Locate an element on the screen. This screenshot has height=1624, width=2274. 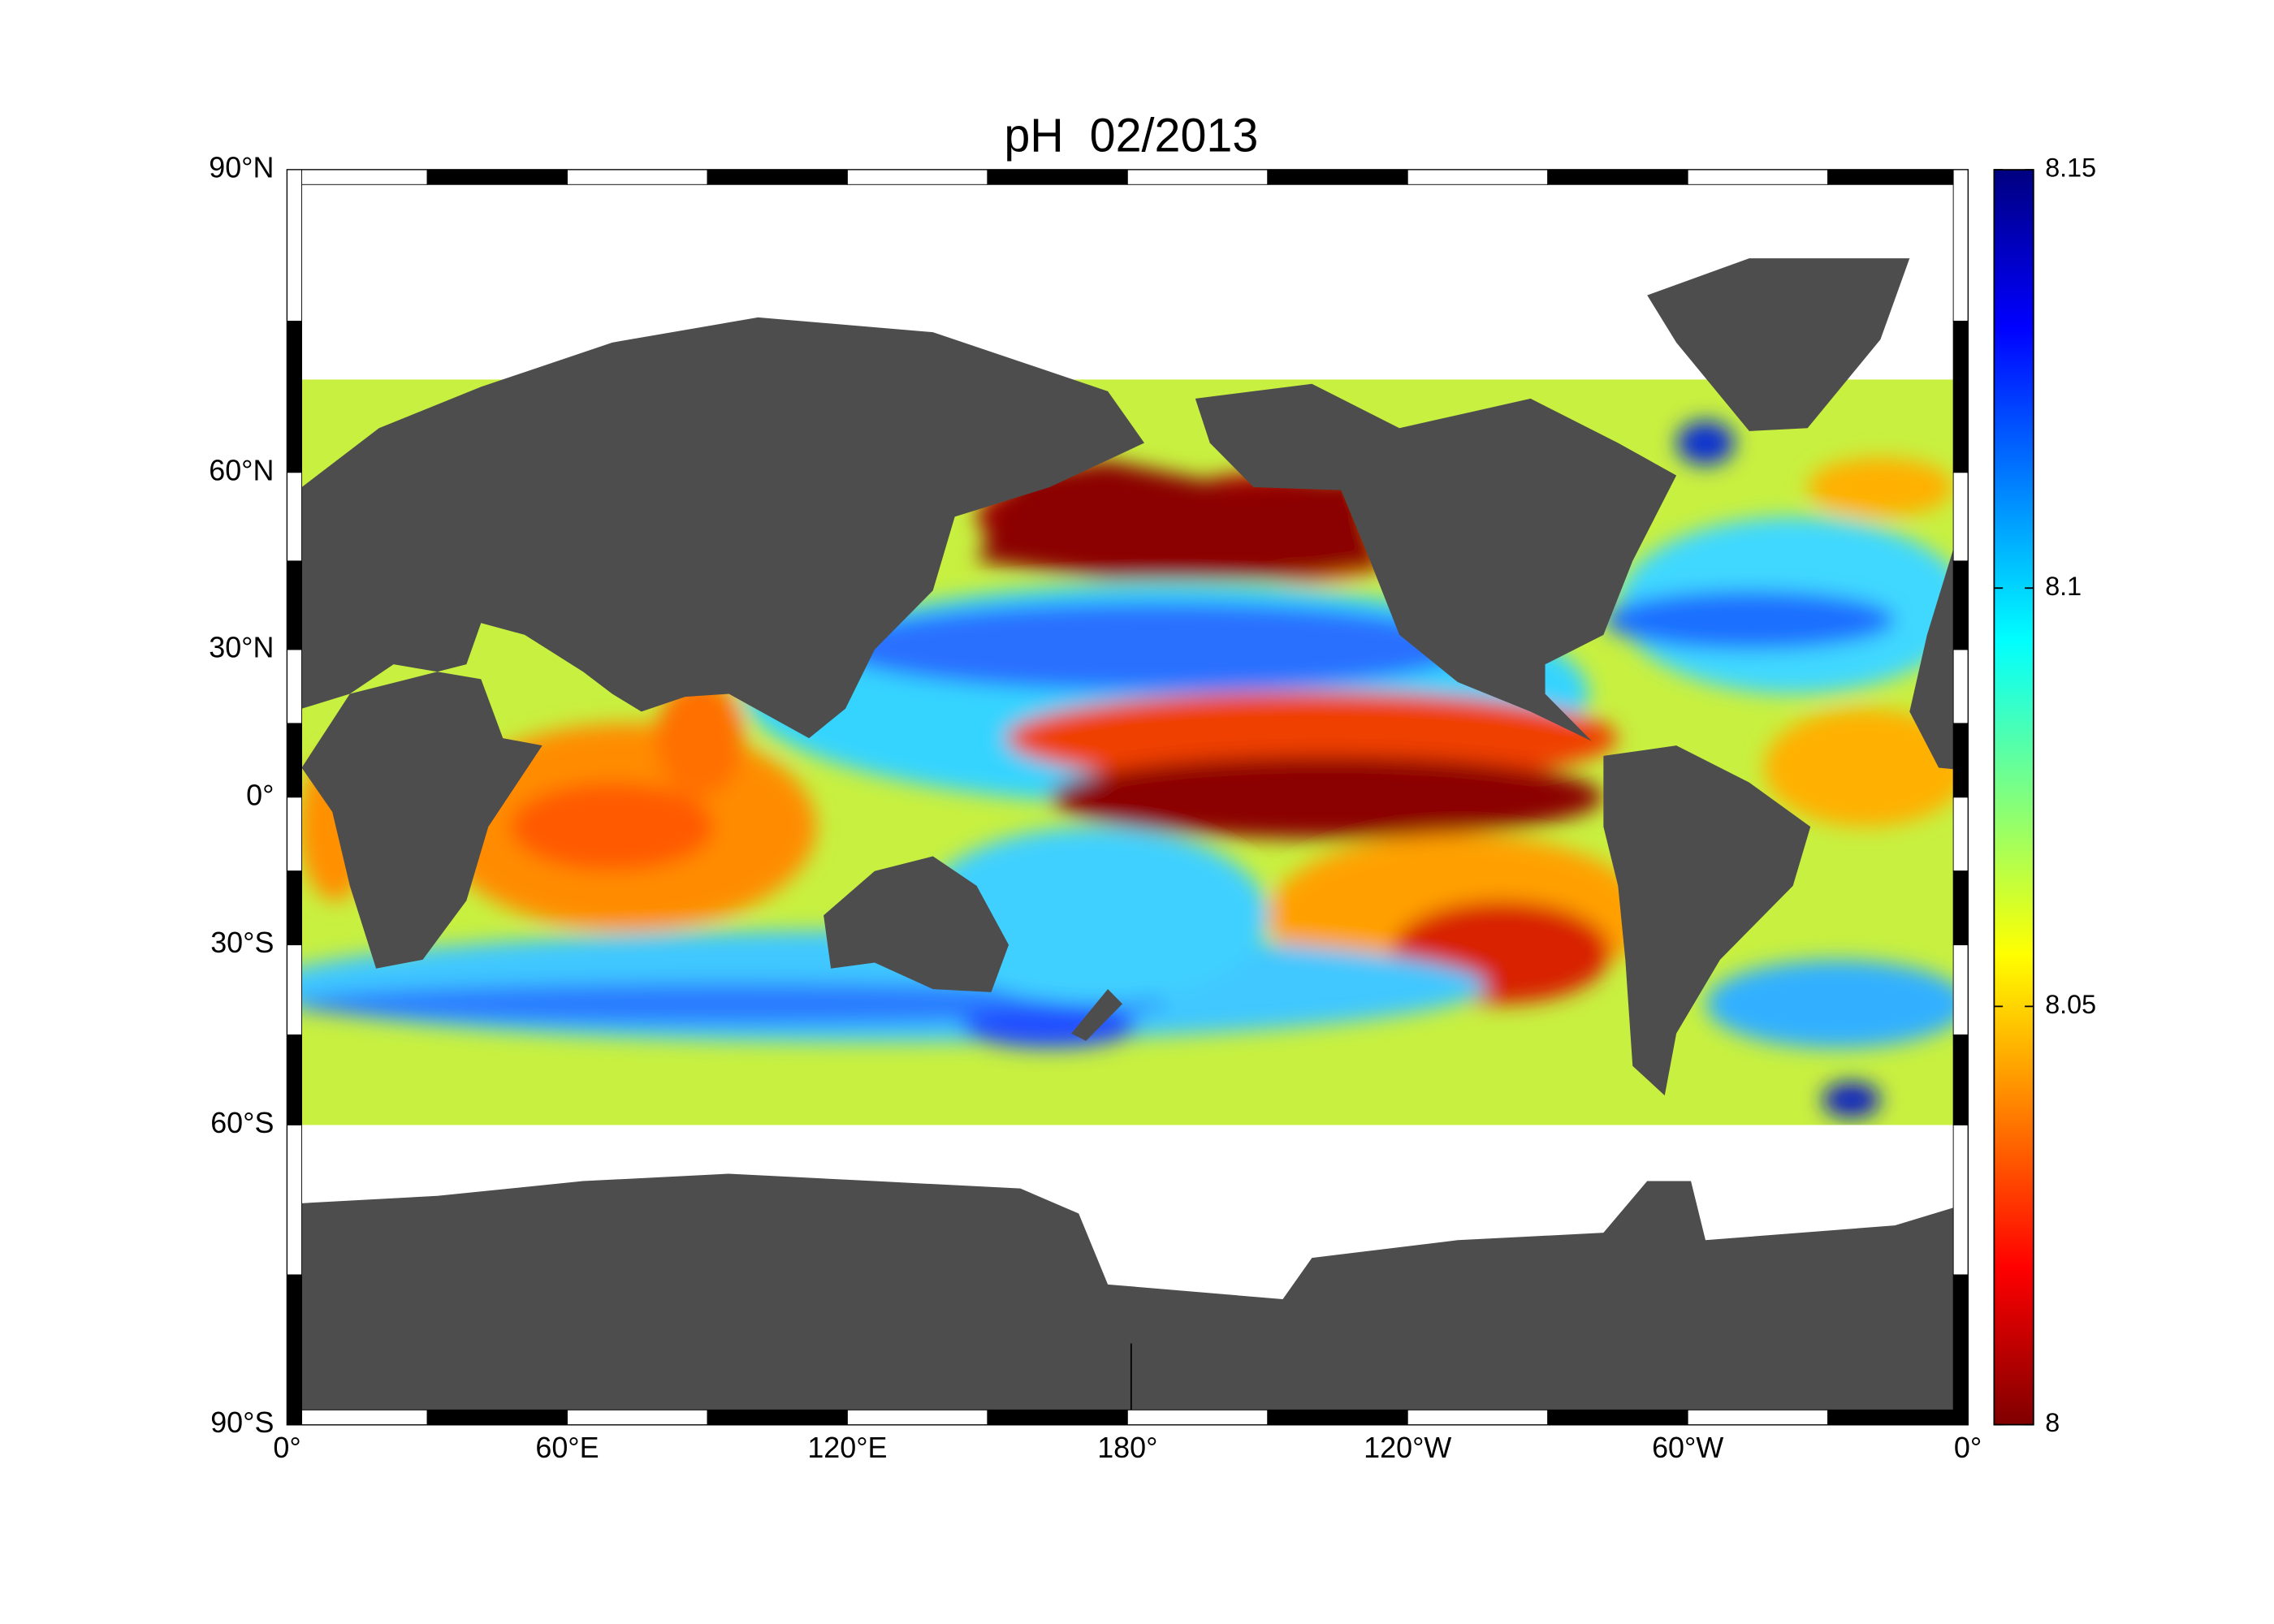
colorbar-tick-label: 8.1 is located at coordinates (2063, 586).